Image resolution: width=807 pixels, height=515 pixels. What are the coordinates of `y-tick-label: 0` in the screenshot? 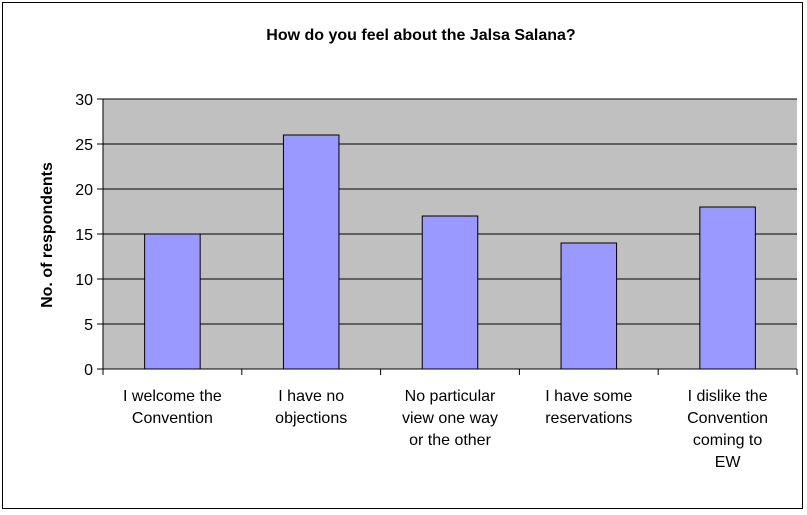 It's located at (88, 370).